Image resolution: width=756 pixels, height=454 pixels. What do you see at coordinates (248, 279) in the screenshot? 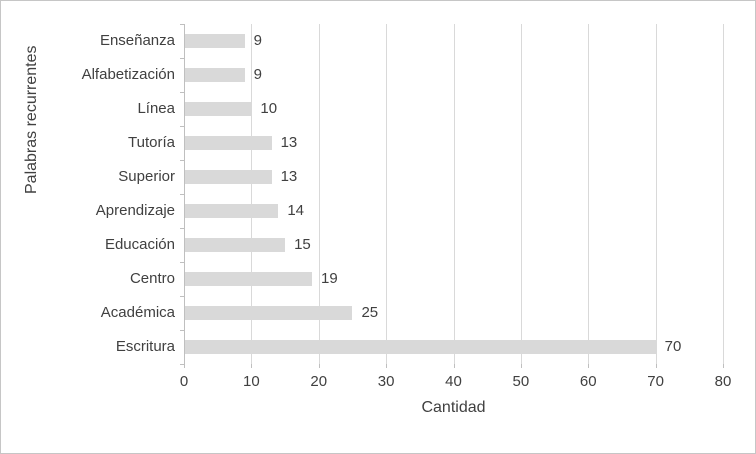
I see `bar-centro` at bounding box center [248, 279].